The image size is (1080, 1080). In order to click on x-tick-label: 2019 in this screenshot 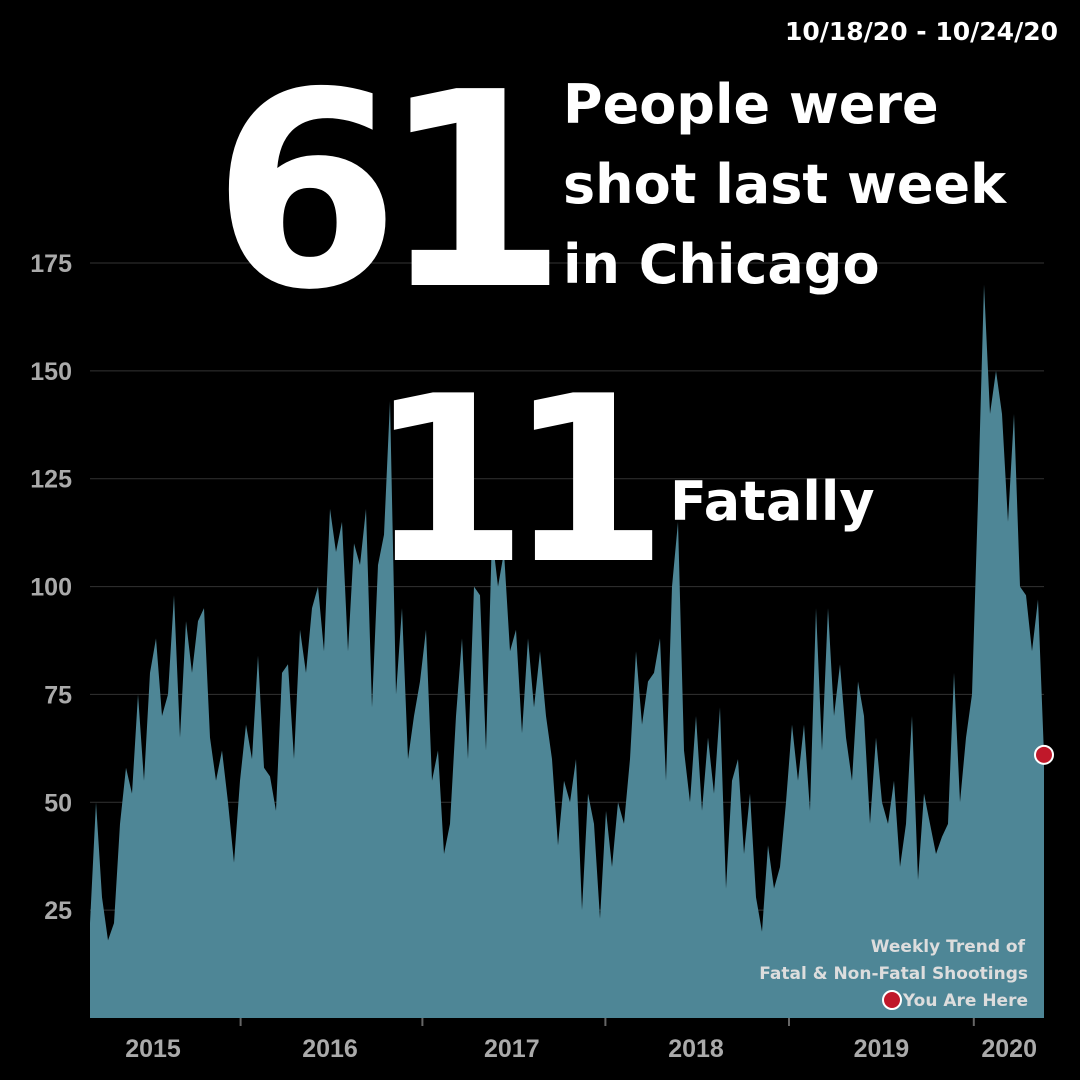, I will do `click(882, 1049)`.